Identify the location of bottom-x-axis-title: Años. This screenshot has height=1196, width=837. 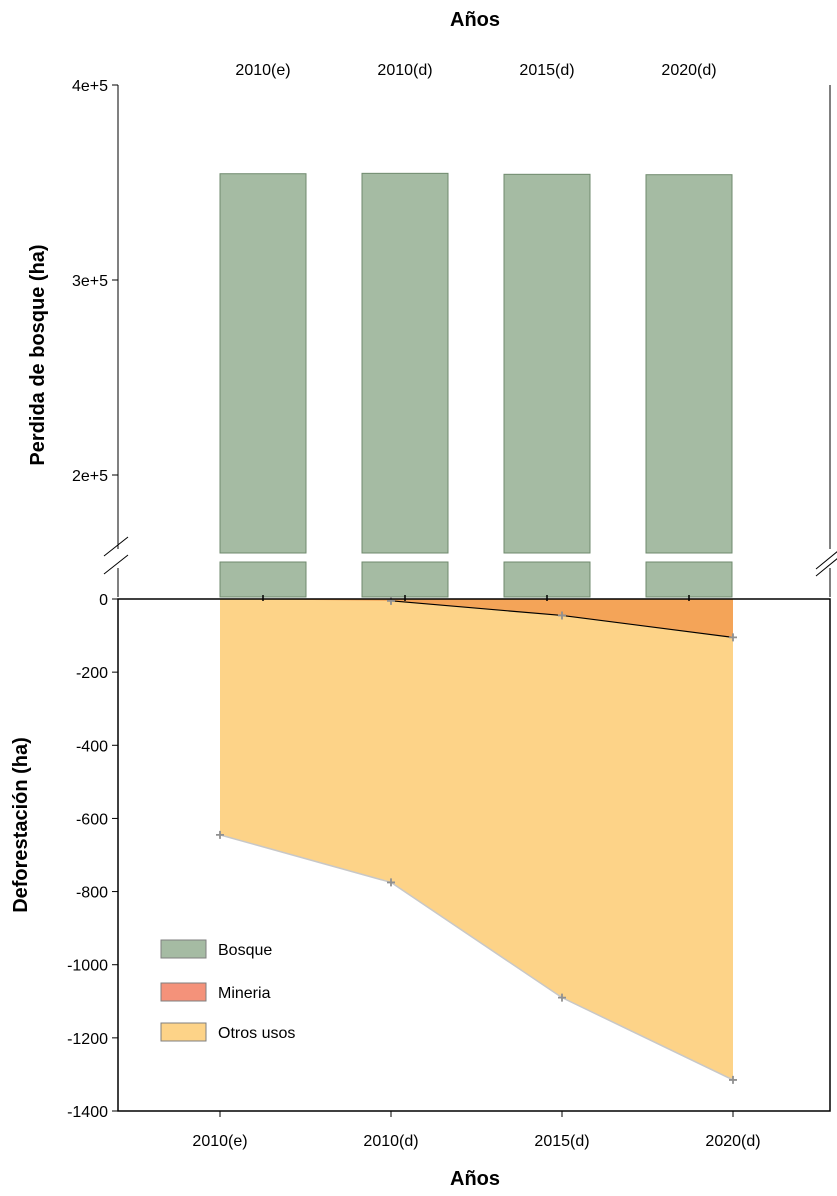
(475, 1179).